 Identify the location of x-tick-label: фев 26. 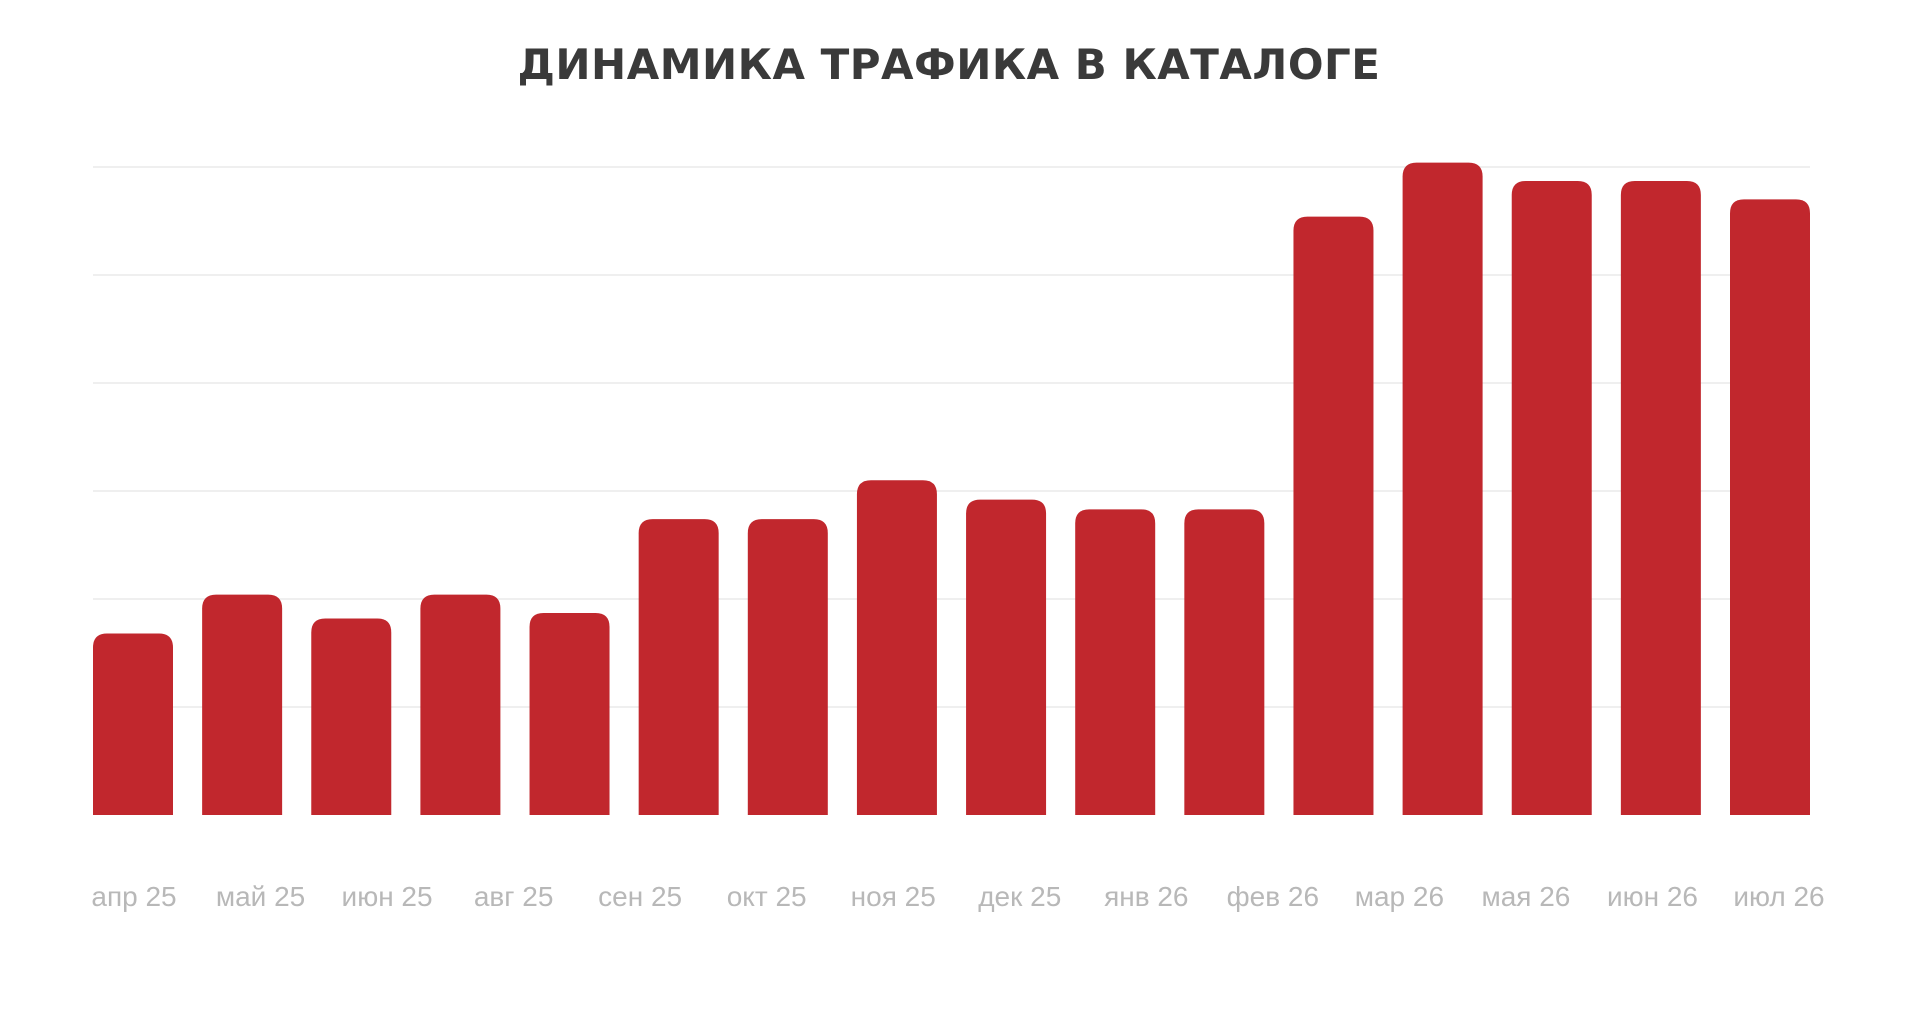
(1273, 896).